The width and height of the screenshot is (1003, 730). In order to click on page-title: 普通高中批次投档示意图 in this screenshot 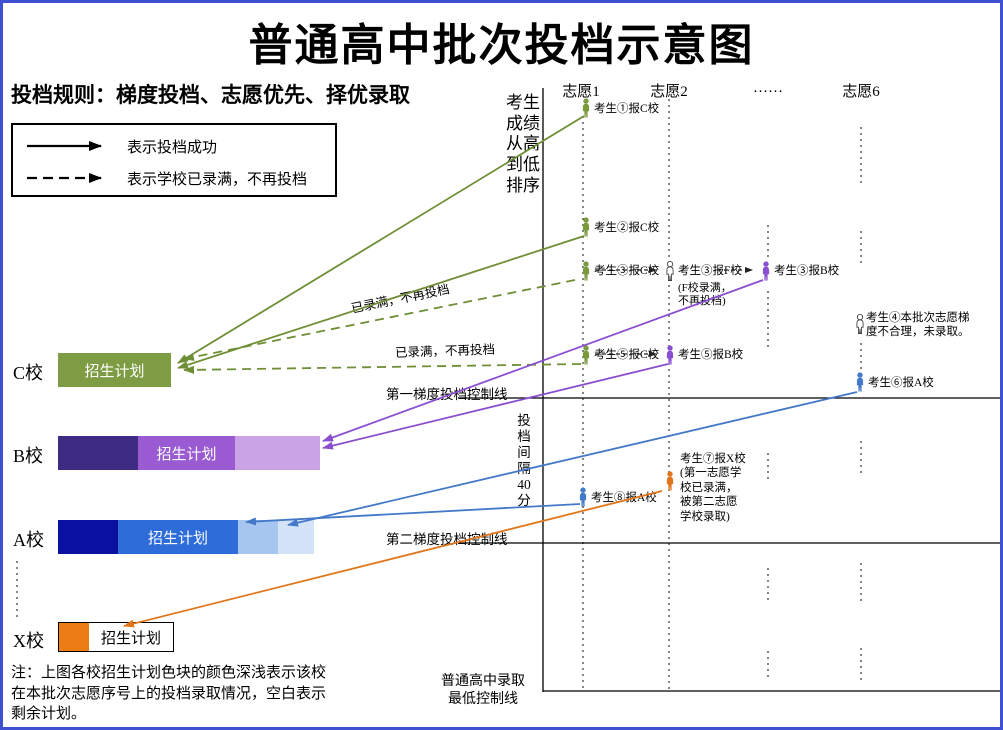, I will do `click(501, 45)`.